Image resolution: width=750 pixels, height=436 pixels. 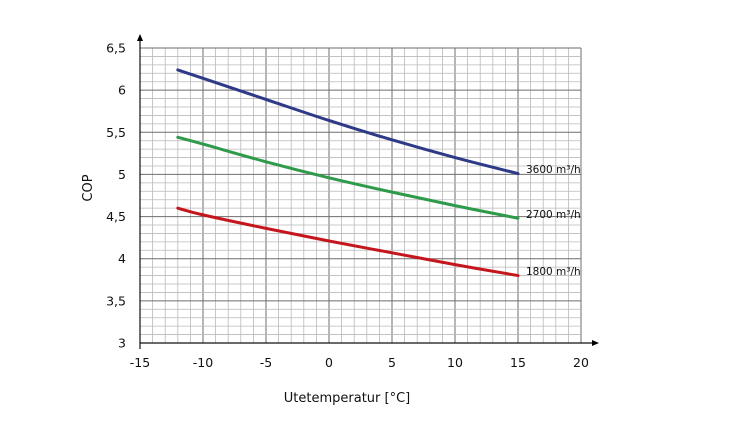 I want to click on x-axis-title: Utetemperatur [°C], so click(x=347, y=398).